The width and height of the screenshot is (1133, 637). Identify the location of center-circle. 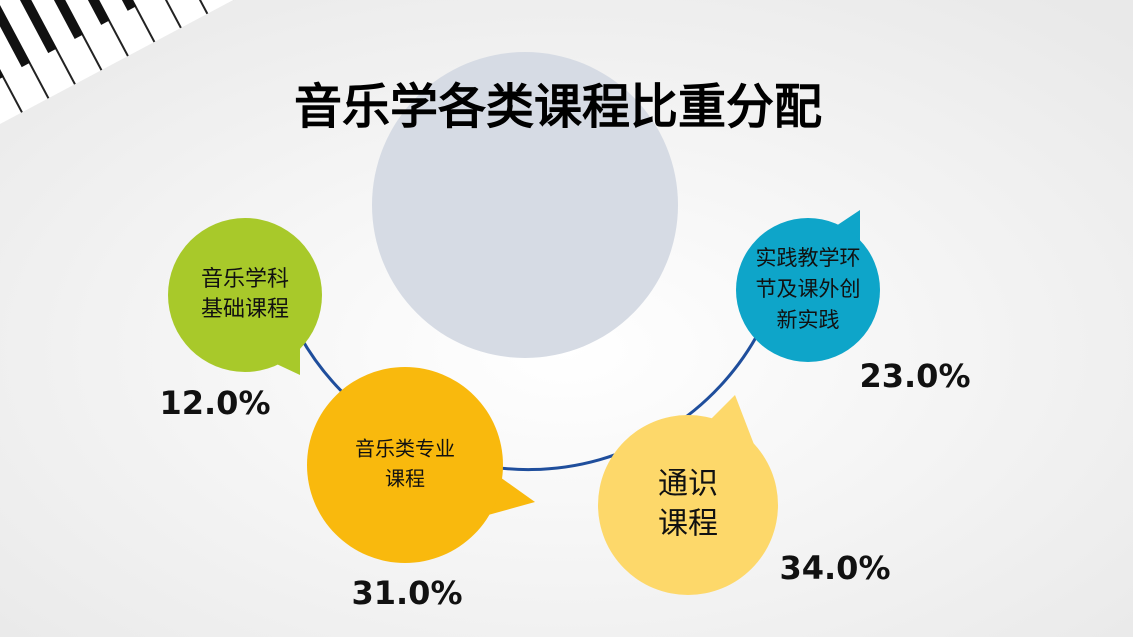
(525, 205).